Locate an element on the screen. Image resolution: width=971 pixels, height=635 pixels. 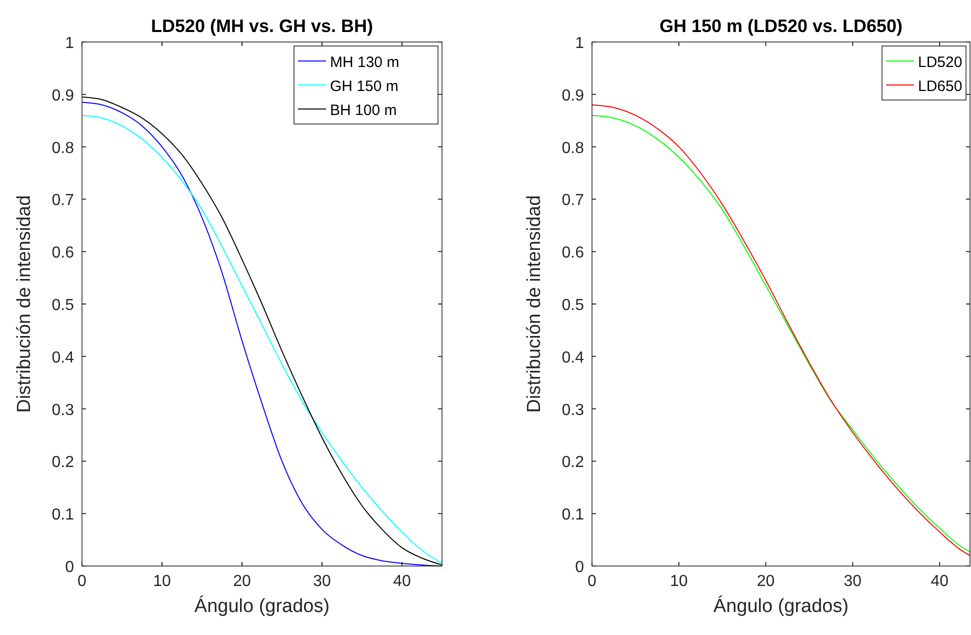
legend-label: MH 130 m is located at coordinates (365, 62).